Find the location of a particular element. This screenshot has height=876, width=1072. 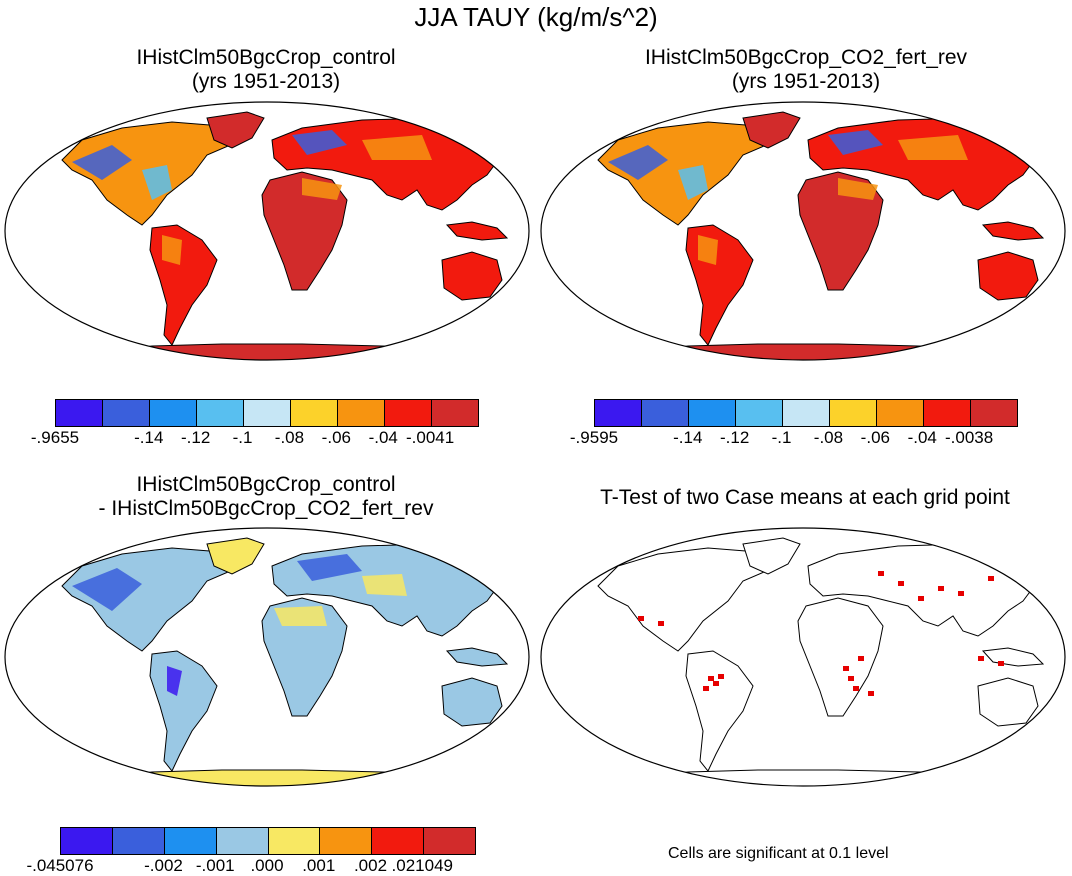

colorbar-tick-label: -.0038 is located at coordinates (969, 437).